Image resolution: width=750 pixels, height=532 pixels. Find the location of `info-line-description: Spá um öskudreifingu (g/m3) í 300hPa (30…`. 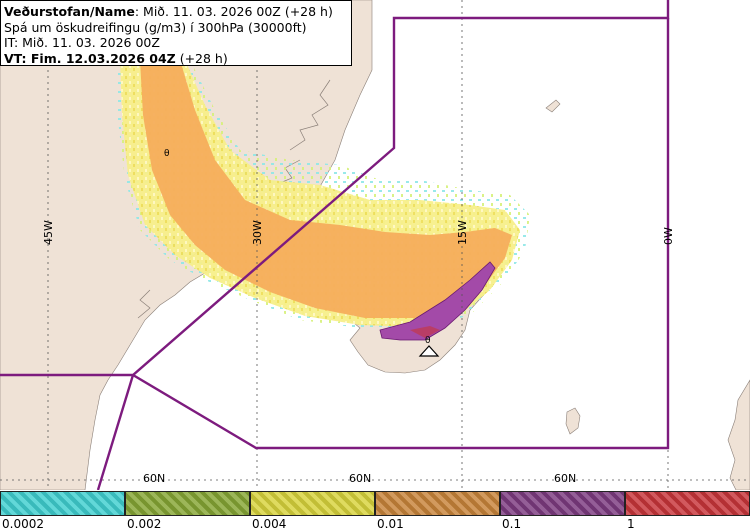

info-line-description: Spá um öskudreifingu (g/m3) í 300hPa (30… is located at coordinates (155, 27).